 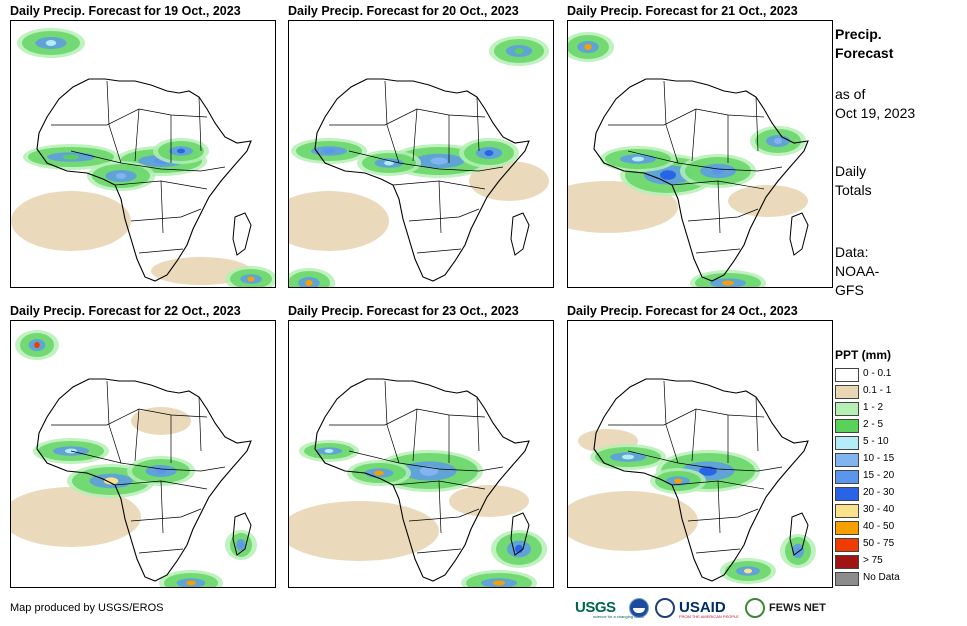 What do you see at coordinates (682, 311) in the screenshot?
I see `panel-title: Daily Precip. Forecast for 24 Oct., 2023` at bounding box center [682, 311].